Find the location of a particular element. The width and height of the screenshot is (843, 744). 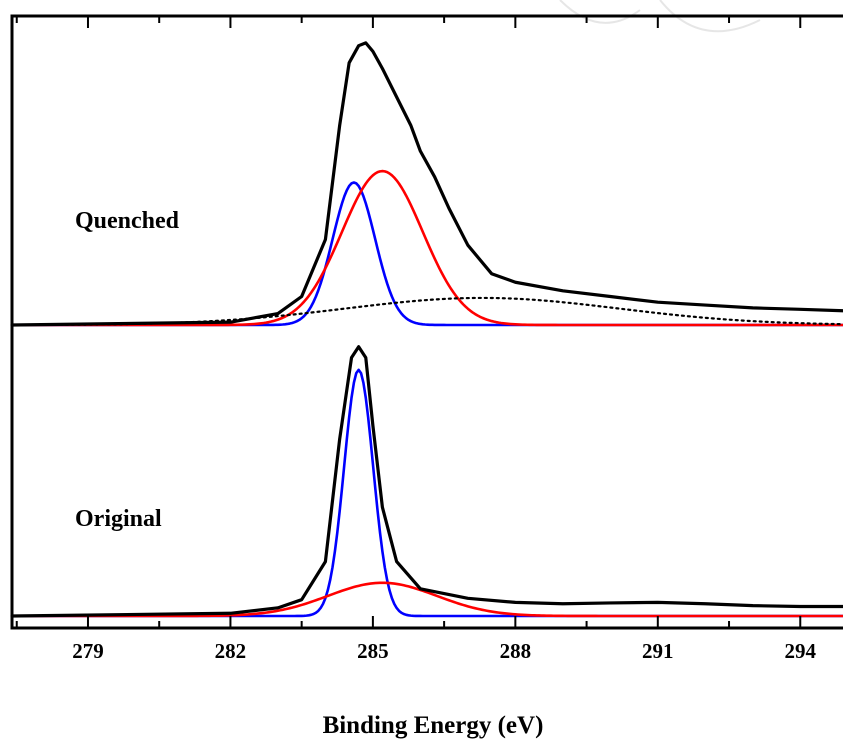

panel-label-original: Original is located at coordinates (118, 519).